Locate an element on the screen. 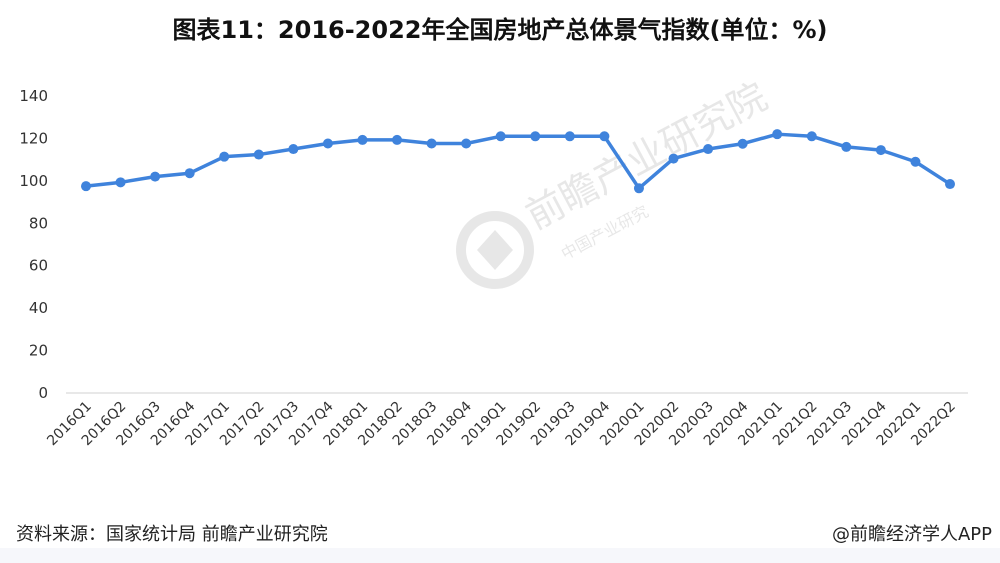 This screenshot has height=563, width=1000. y-tick-label: 120 is located at coordinates (33, 138).